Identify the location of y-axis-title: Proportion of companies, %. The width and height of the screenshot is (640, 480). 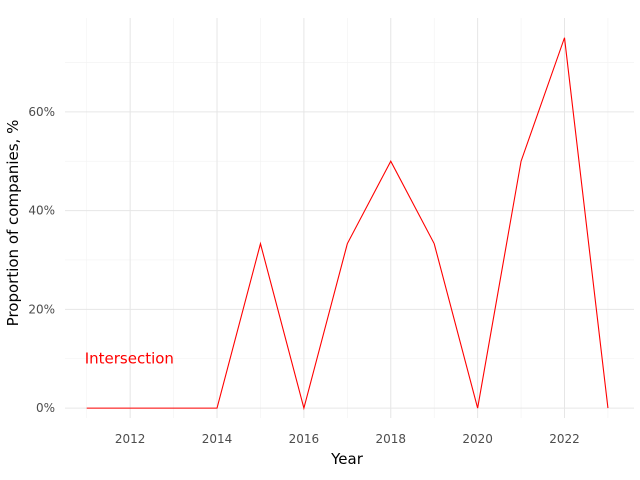
(13, 223).